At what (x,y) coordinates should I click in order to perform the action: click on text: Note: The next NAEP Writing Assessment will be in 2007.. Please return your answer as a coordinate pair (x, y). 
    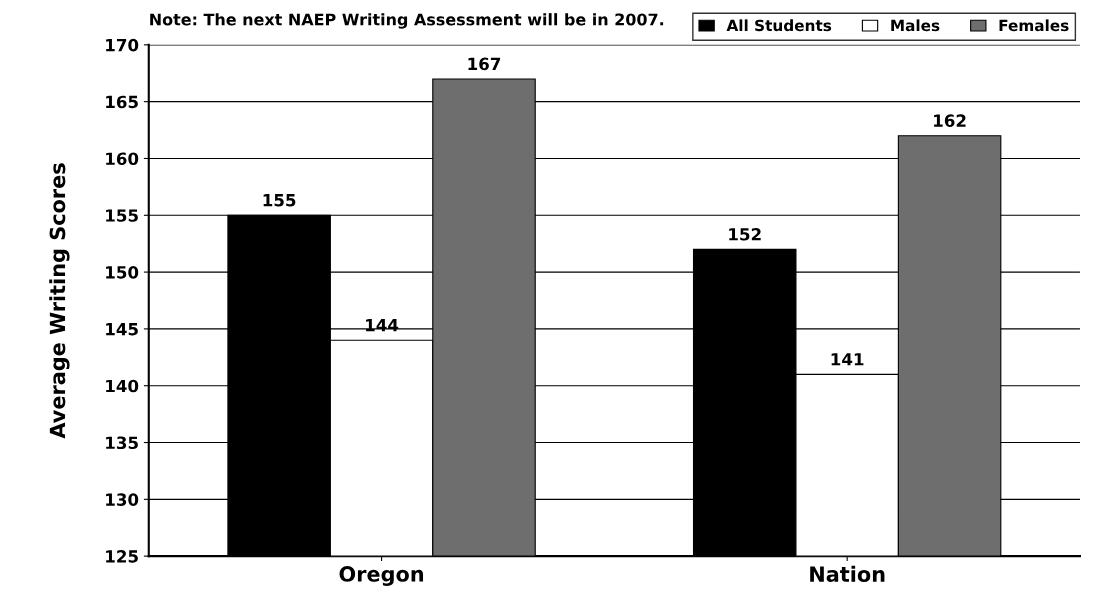
    Looking at the image, I should click on (407, 21).